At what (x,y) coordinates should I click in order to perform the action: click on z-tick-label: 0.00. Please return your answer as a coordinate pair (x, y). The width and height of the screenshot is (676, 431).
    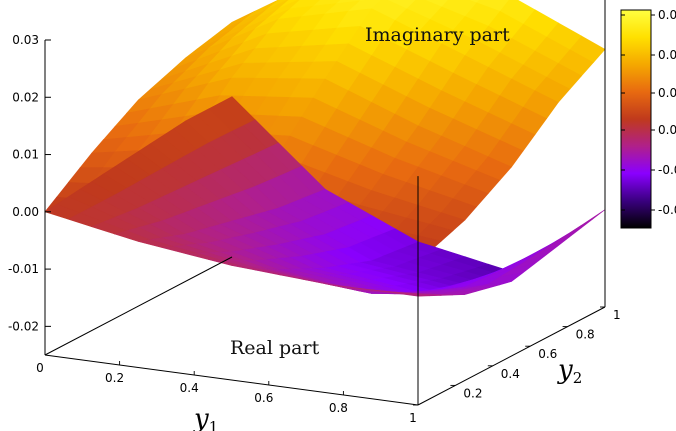
    Looking at the image, I should click on (25, 212).